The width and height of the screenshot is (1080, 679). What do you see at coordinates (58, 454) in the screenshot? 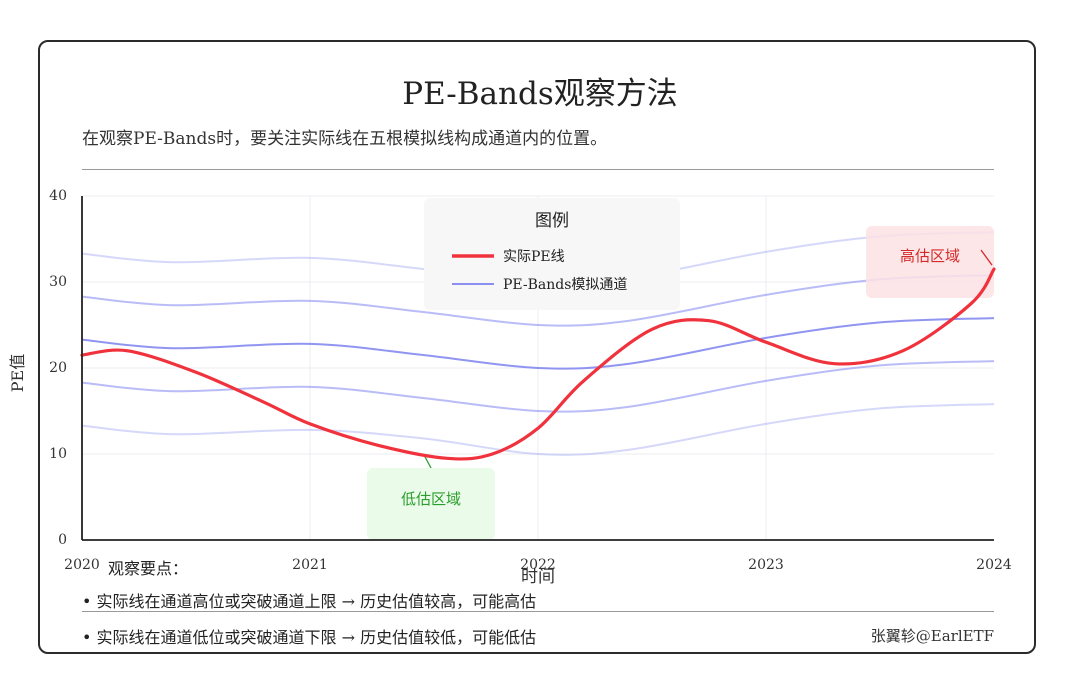
I see `y-tick-label-1: 10` at bounding box center [58, 454].